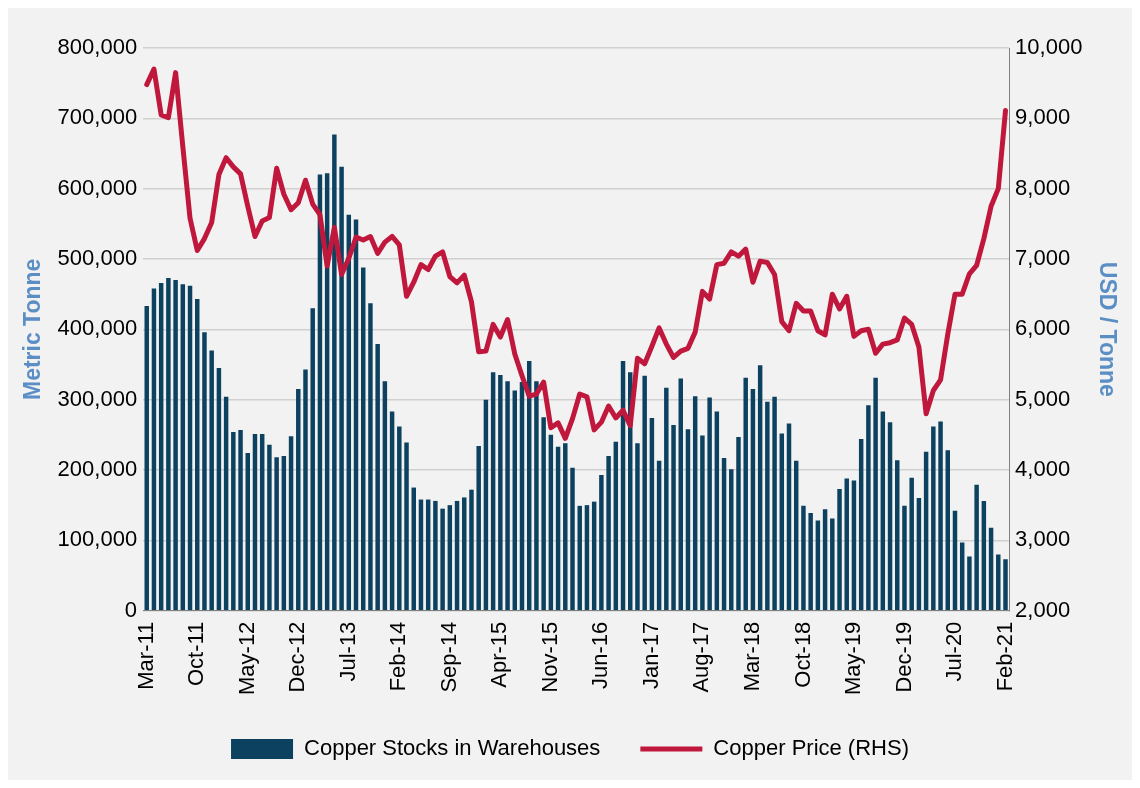 Image resolution: width=1140 pixels, height=788 pixels. I want to click on x-tick-label: Jul-20, so click(954, 651).